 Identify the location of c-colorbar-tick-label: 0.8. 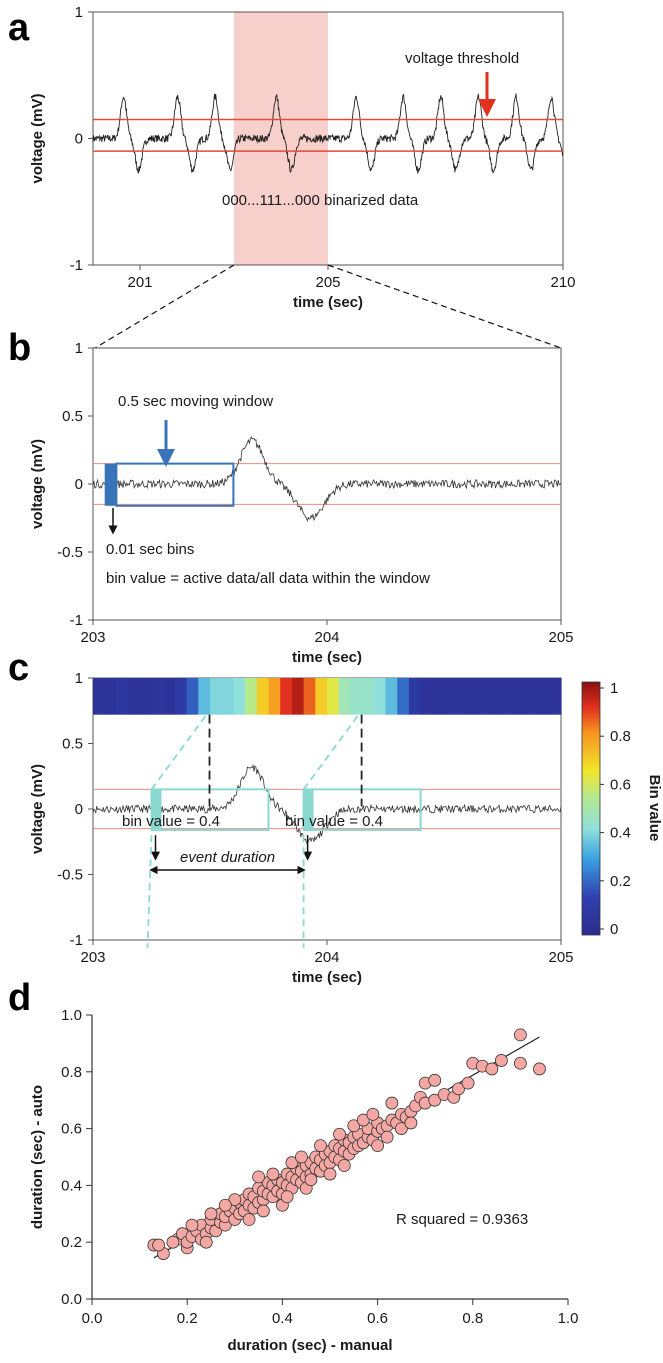
(620, 736).